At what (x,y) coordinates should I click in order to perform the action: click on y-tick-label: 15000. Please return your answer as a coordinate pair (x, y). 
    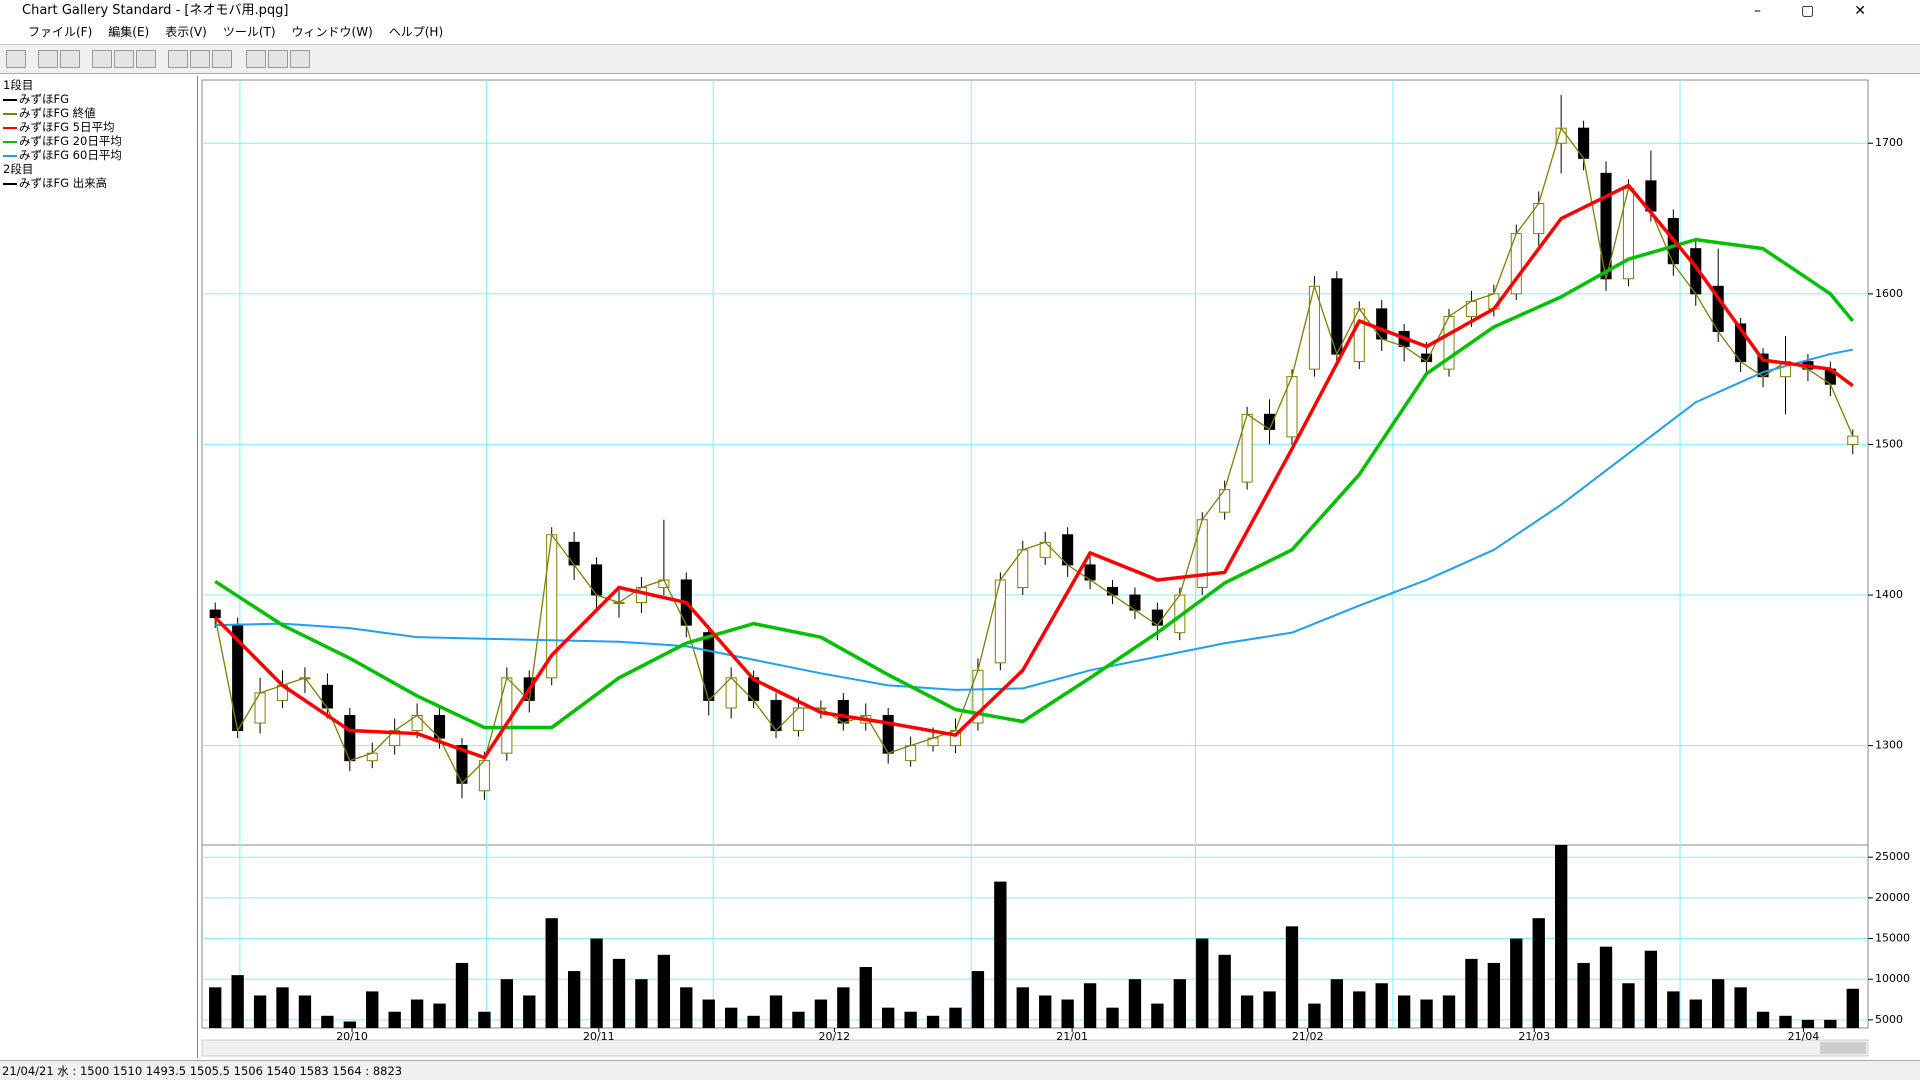
    Looking at the image, I should click on (1892, 938).